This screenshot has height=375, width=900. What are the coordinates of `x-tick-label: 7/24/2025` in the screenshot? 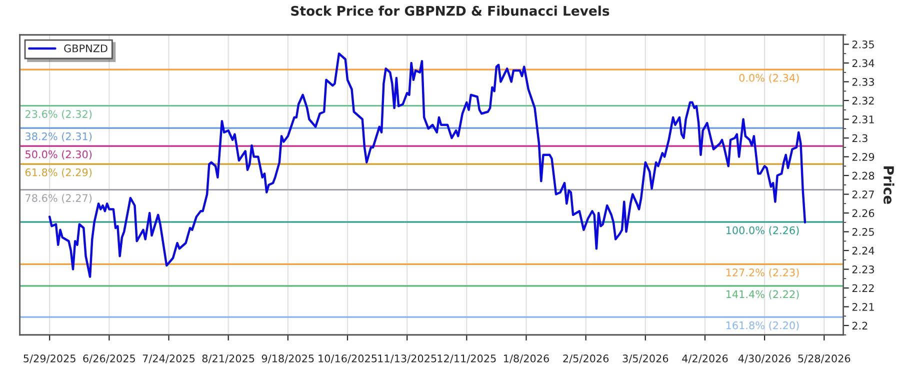 It's located at (168, 359).